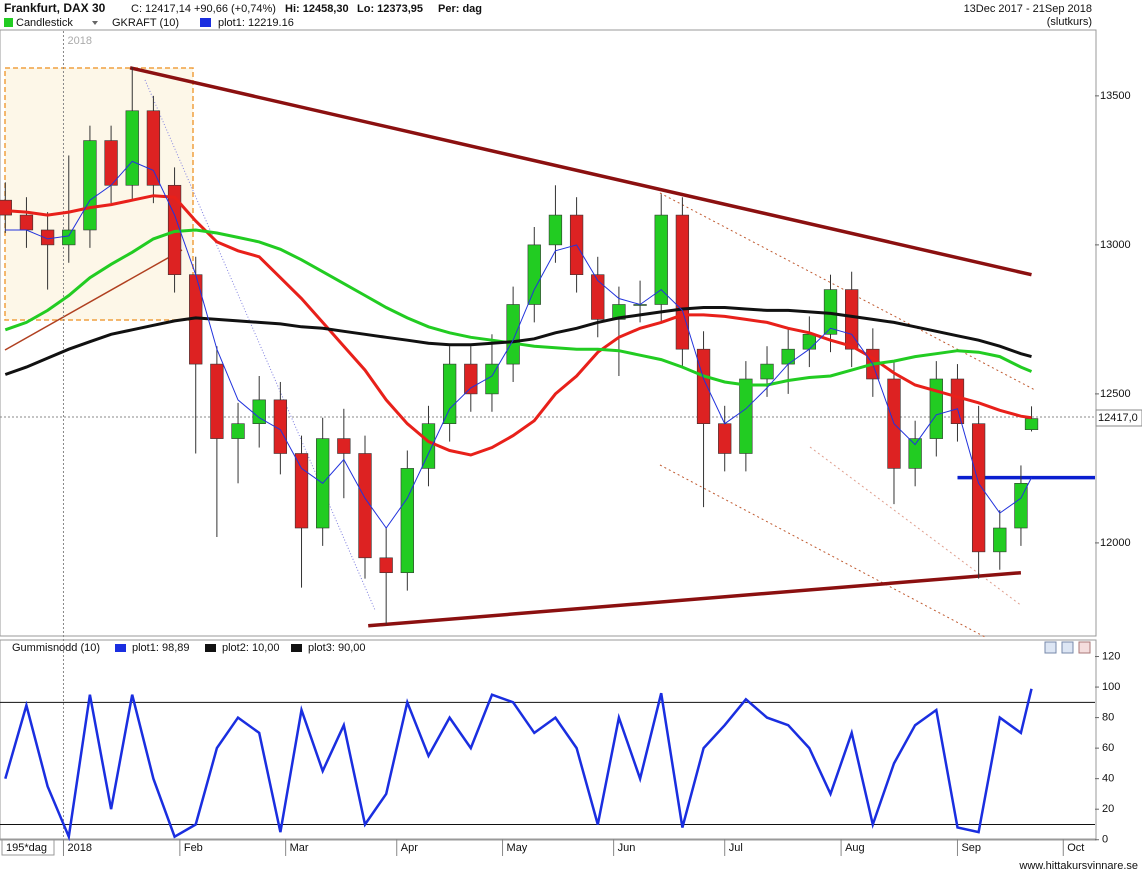 The height and width of the screenshot is (872, 1142). What do you see at coordinates (390, 9) in the screenshot?
I see `low-info: Lo: 12373,95` at bounding box center [390, 9].